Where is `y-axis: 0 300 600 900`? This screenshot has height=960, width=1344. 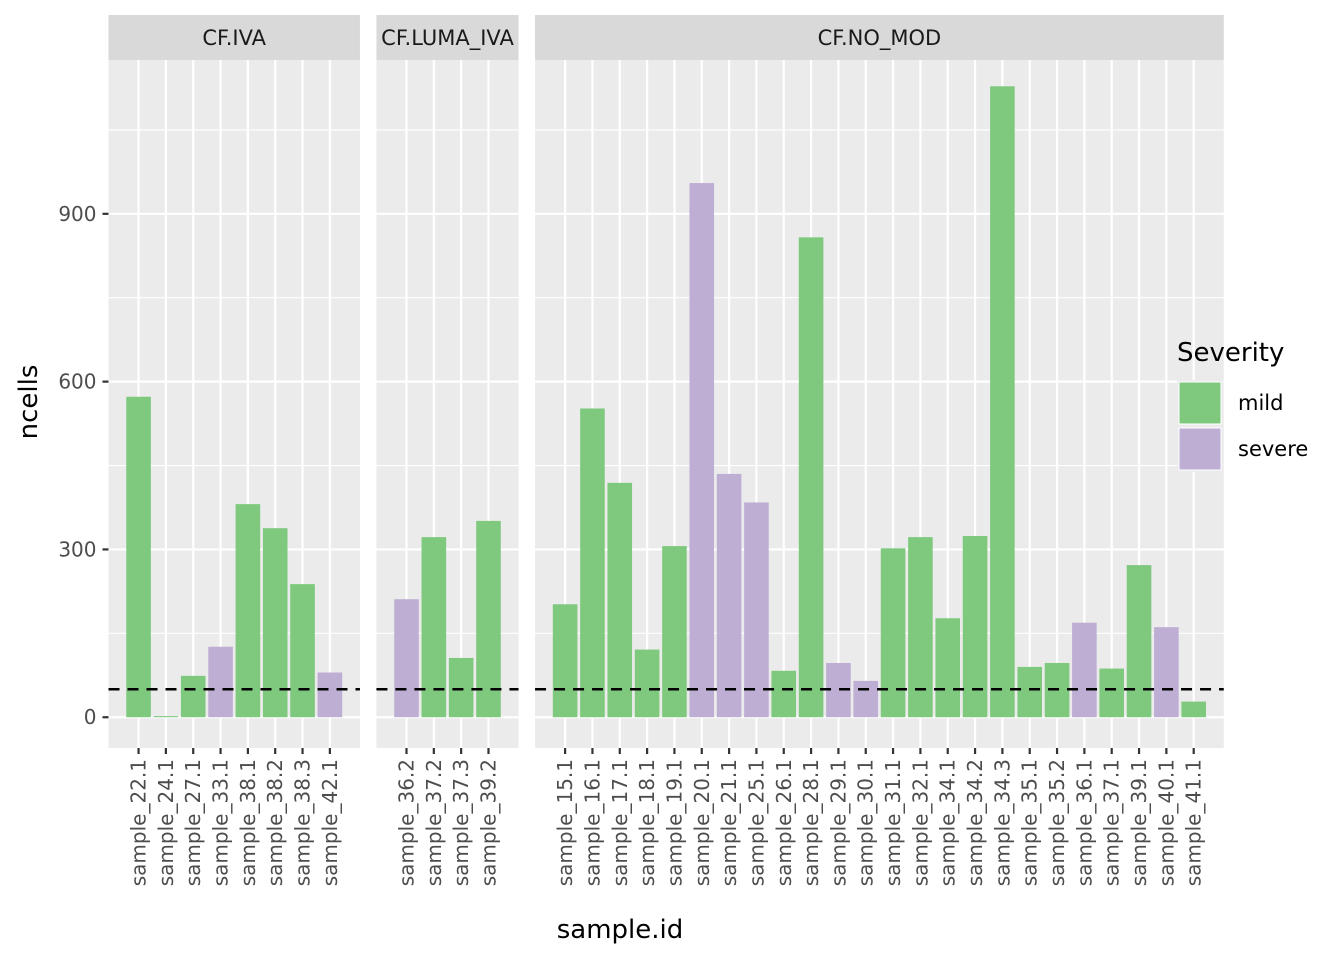 y-axis: 0 300 600 900 is located at coordinates (83, 465).